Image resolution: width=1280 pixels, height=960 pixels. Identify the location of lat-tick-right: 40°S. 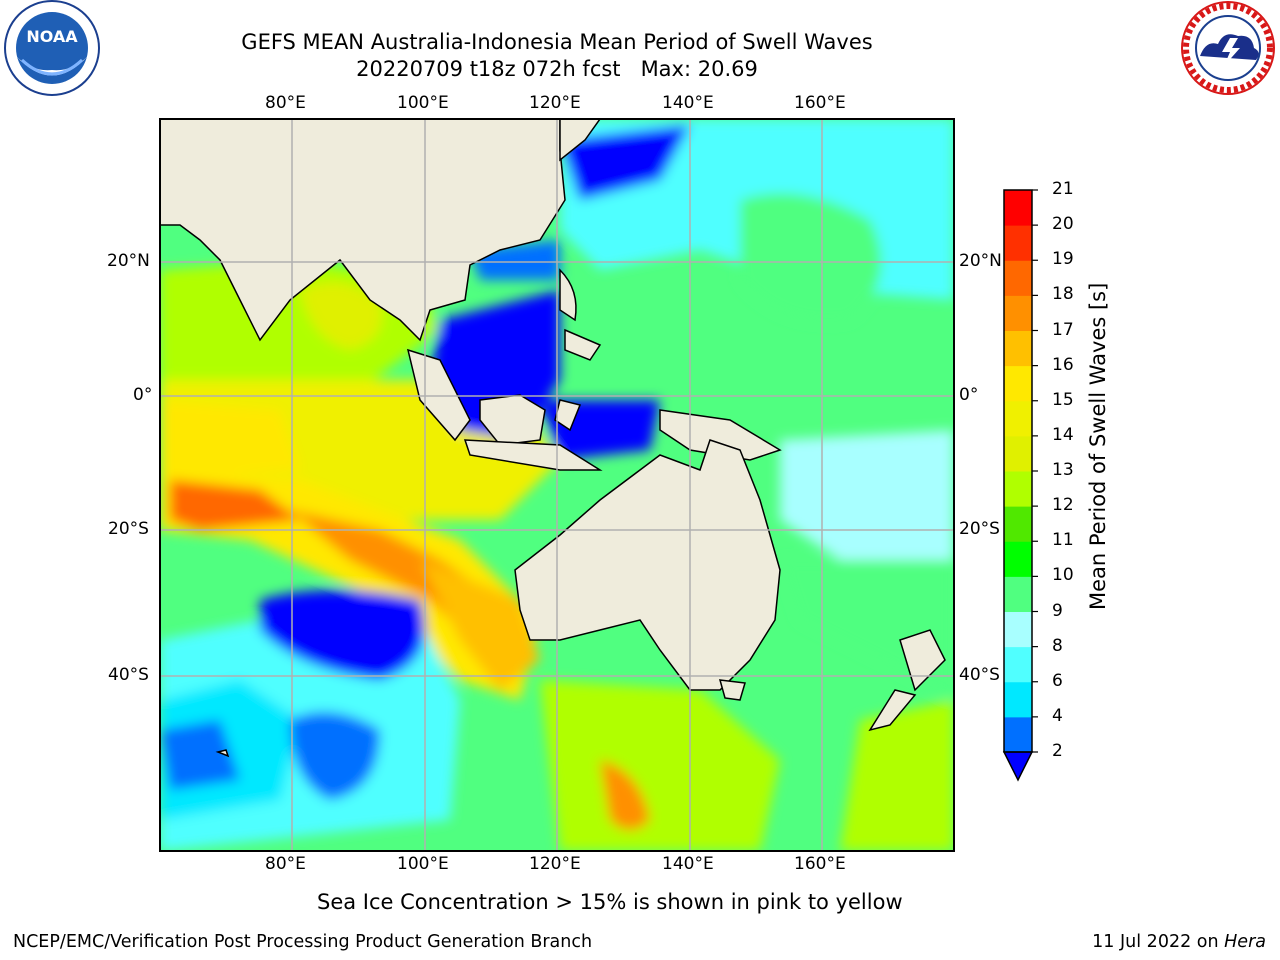
(979, 675).